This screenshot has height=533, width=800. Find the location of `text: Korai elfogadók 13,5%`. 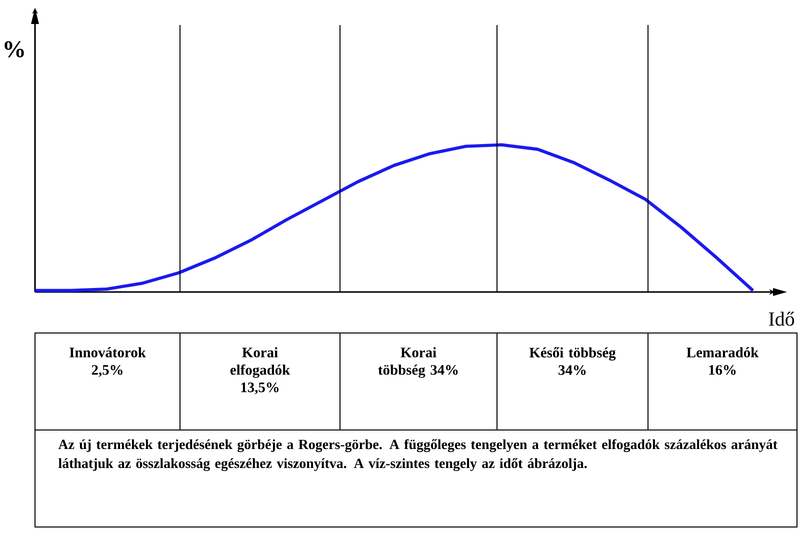

text: Korai elfogadók 13,5% is located at coordinates (260, 370).